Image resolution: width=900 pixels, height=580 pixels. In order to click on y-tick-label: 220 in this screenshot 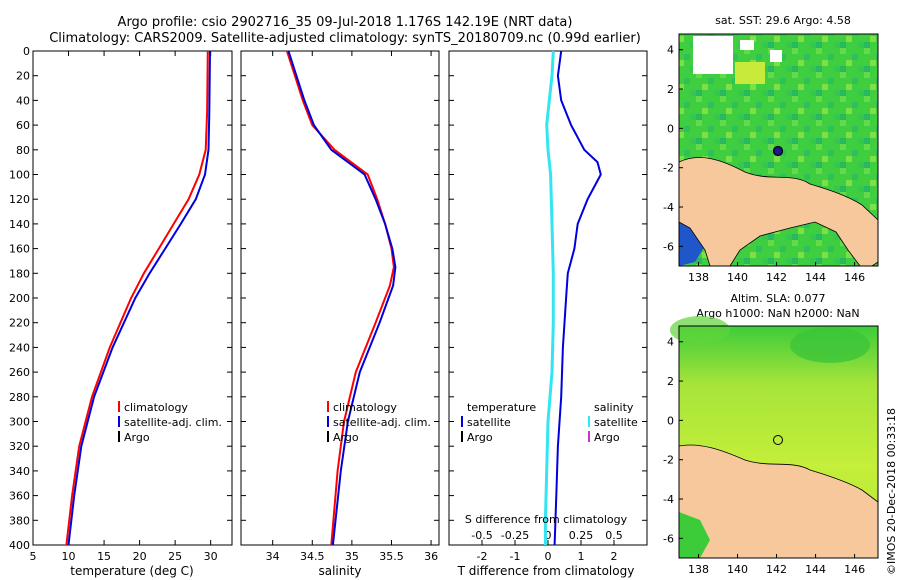, I will do `click(19, 323)`.